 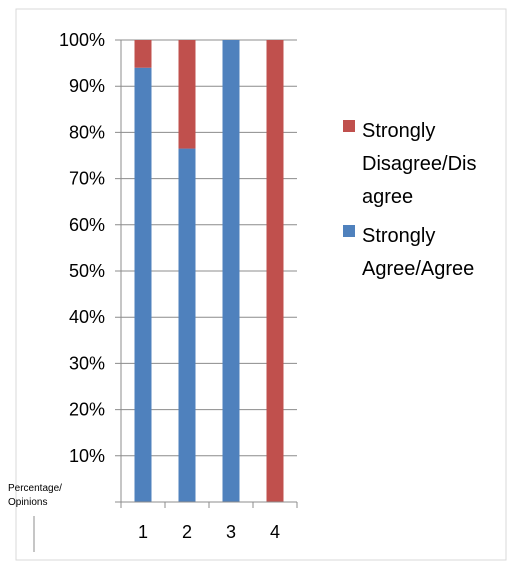 I want to click on y-tick-label: 60%, so click(x=87, y=225).